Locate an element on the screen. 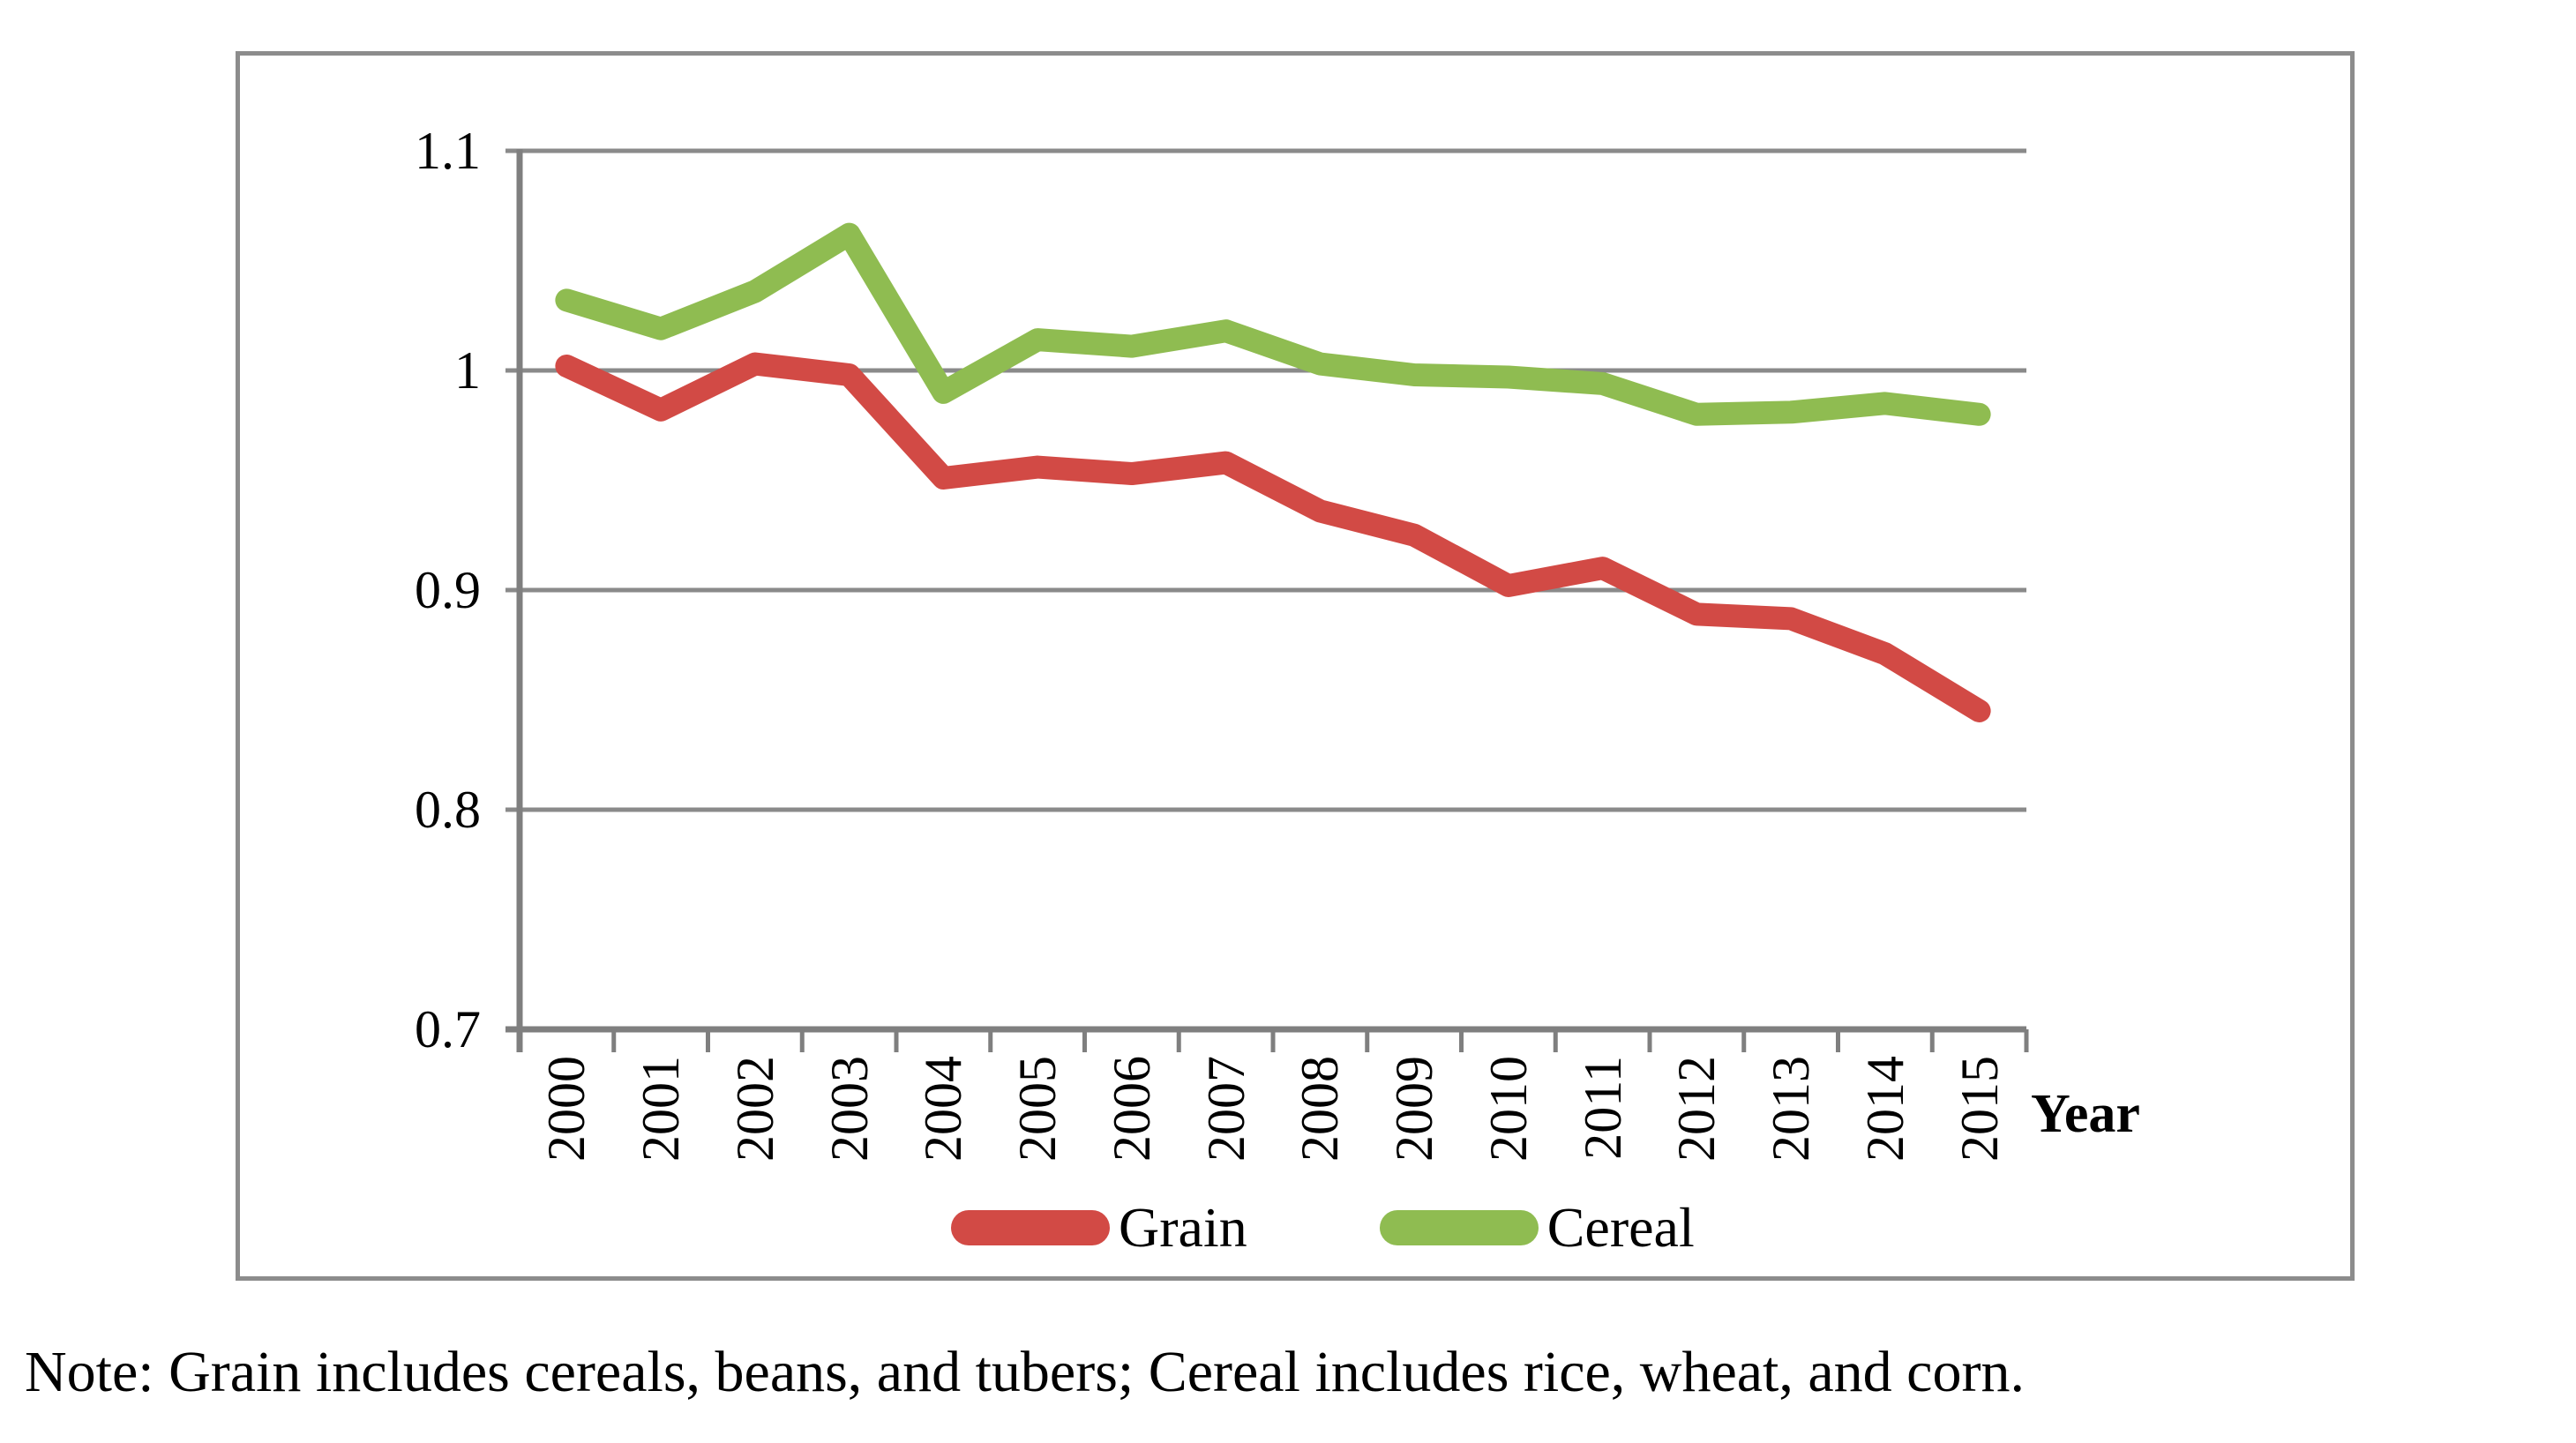  cereal-line-swatch is located at coordinates (1459, 1227).